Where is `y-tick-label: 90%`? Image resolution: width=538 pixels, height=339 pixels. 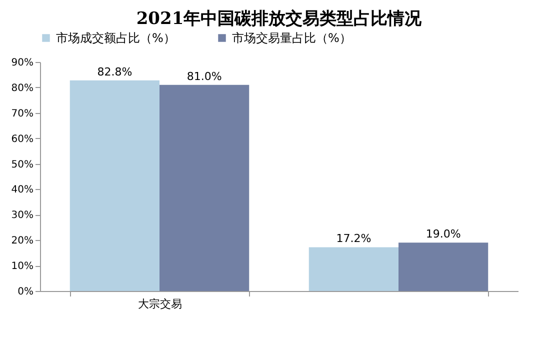 y-tick-label: 90% is located at coordinates (22, 63).